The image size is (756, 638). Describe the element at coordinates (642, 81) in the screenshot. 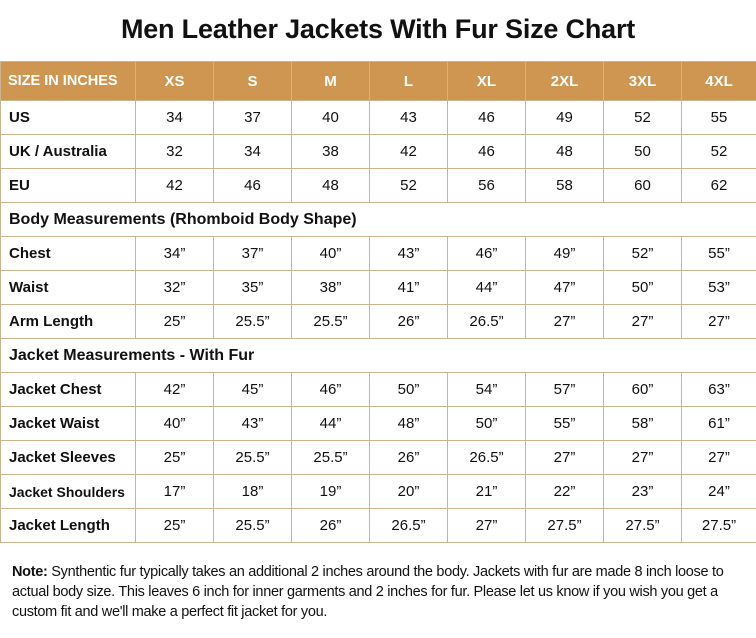

I see `header-size-3xl: 3XL` at that location.